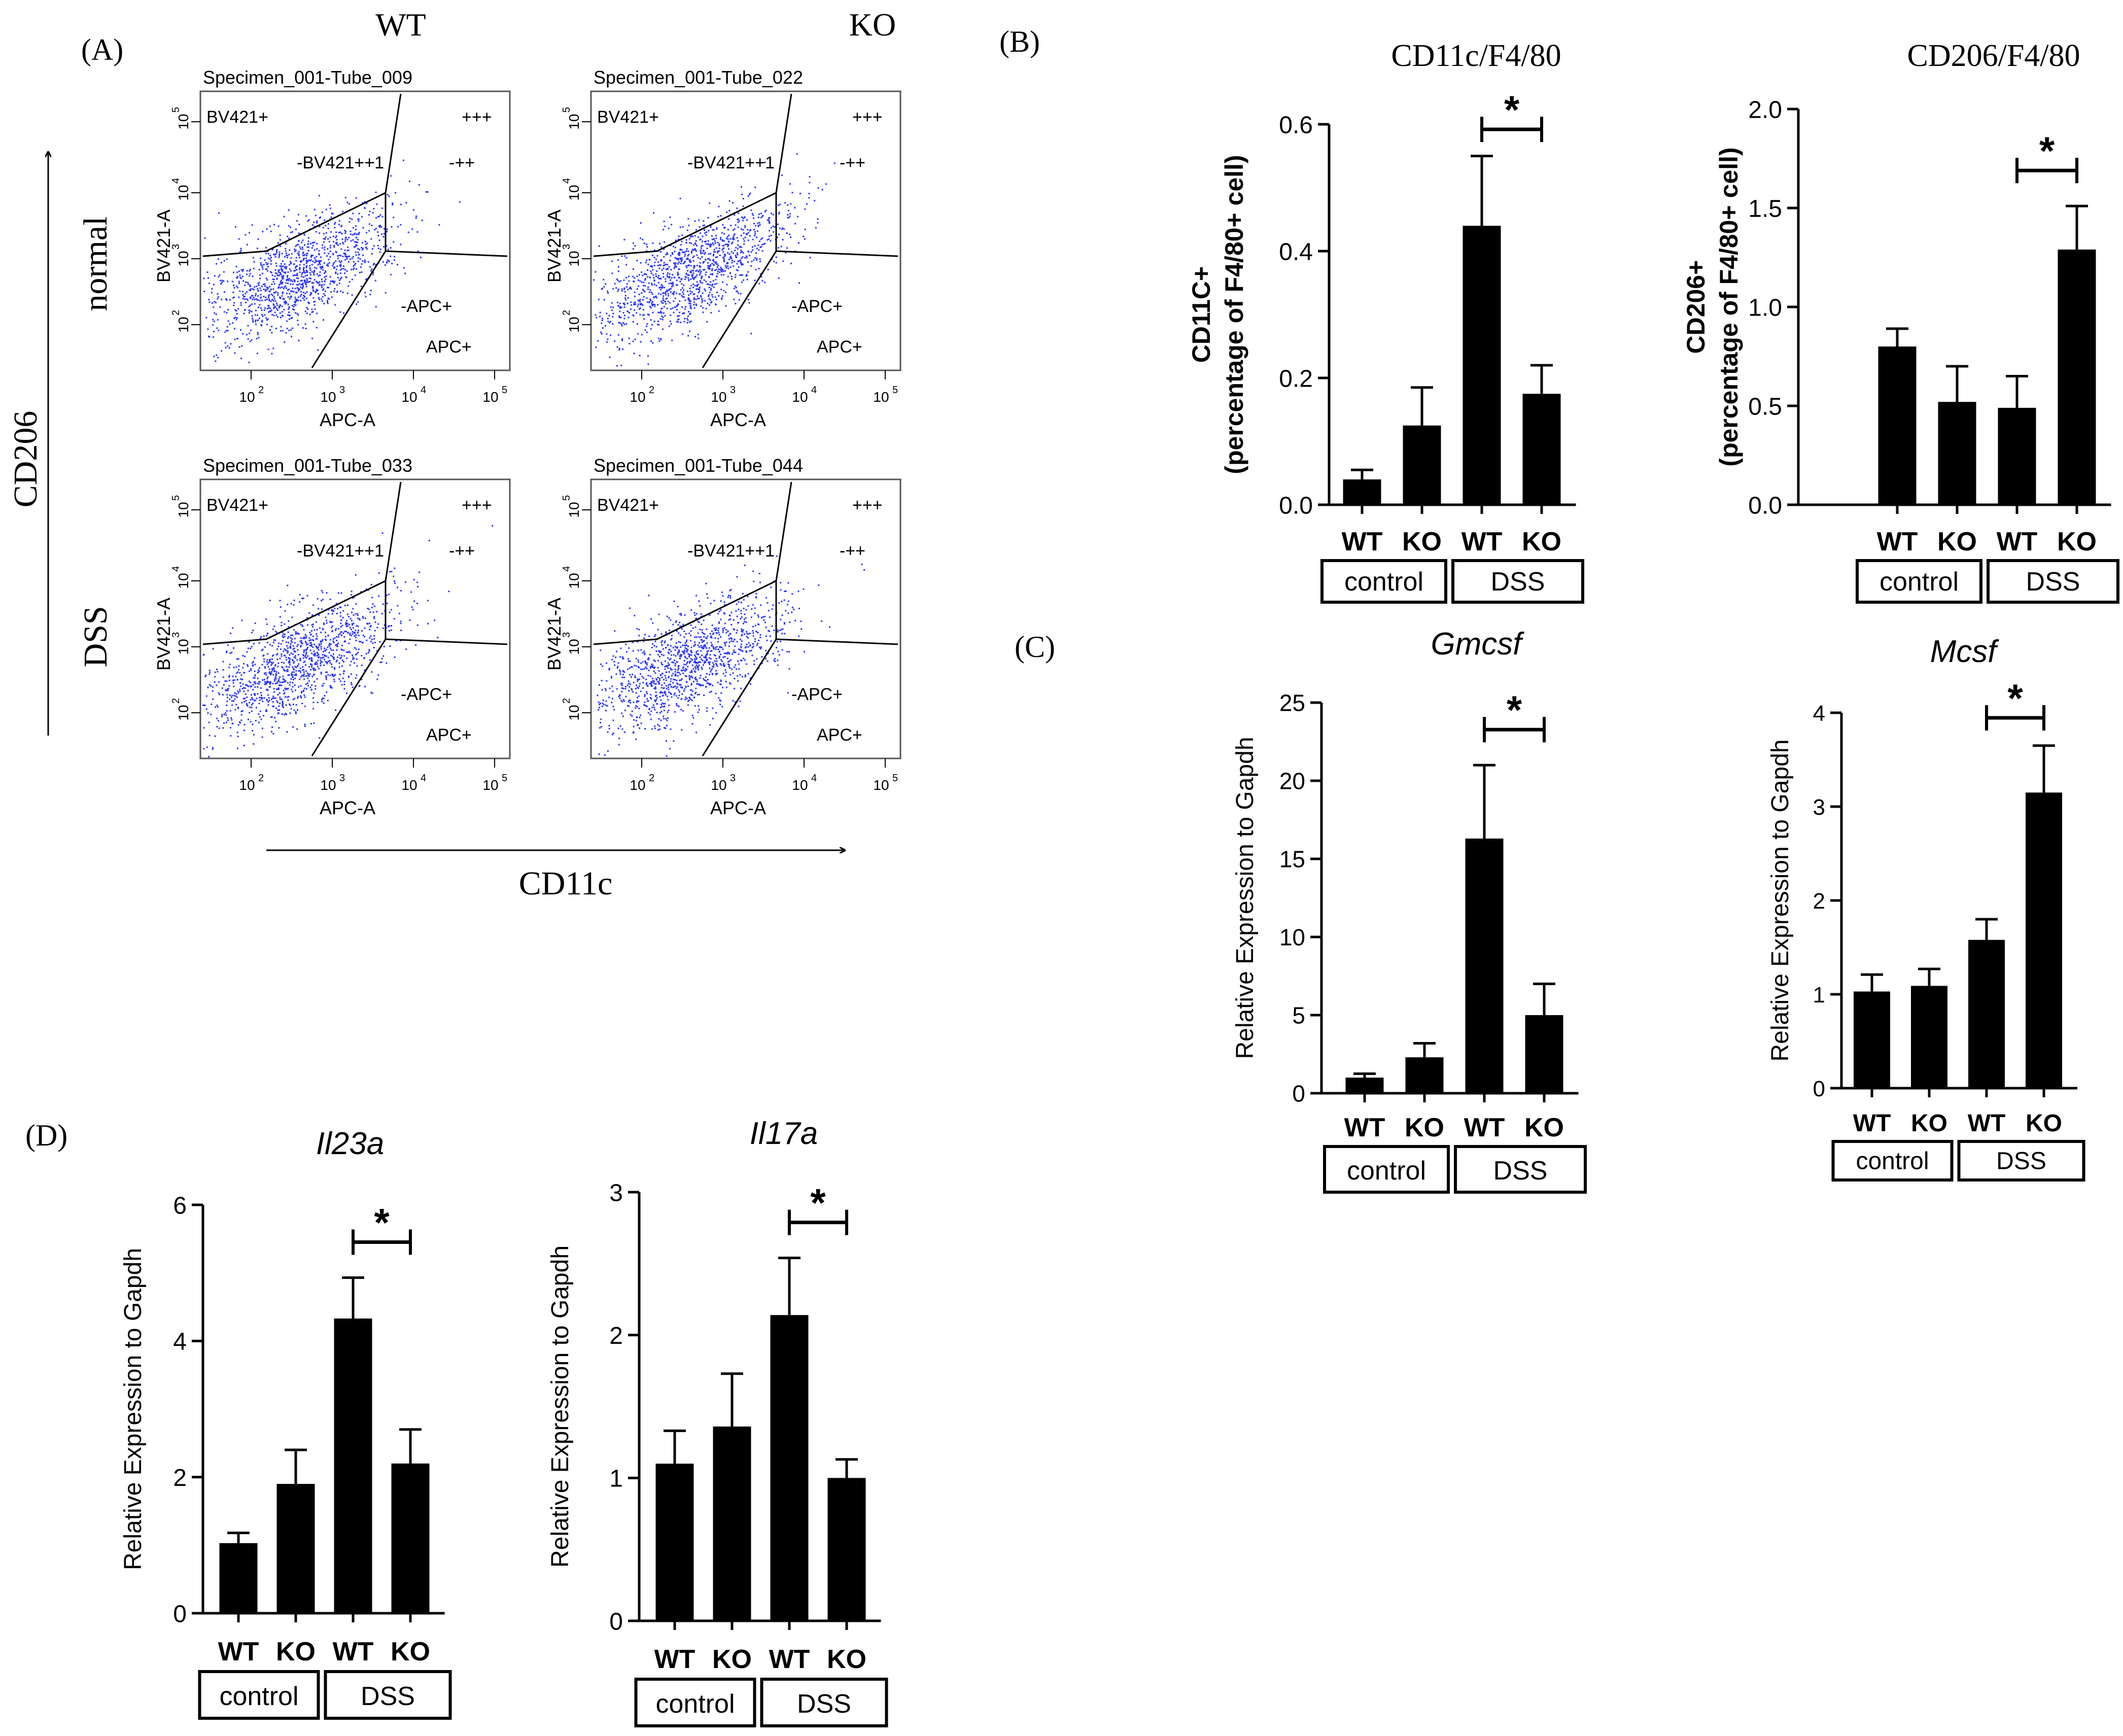 The width and height of the screenshot is (2123, 1736). Describe the element at coordinates (176, 701) in the screenshot. I see `flow-y-tick-exp: 2` at that location.